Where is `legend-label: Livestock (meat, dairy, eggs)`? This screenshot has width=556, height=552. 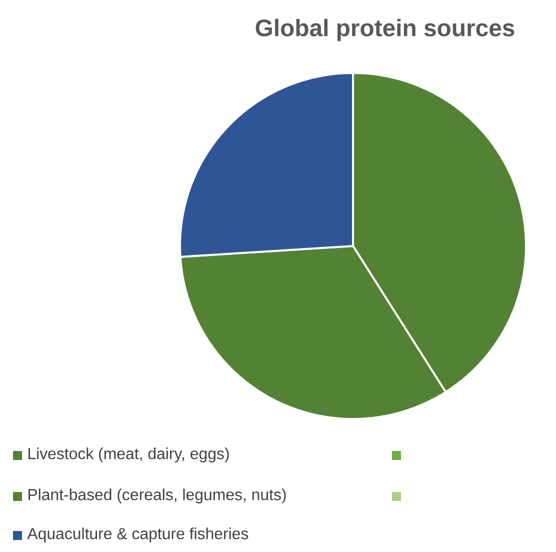 legend-label: Livestock (meat, dairy, eggs) is located at coordinates (128, 455).